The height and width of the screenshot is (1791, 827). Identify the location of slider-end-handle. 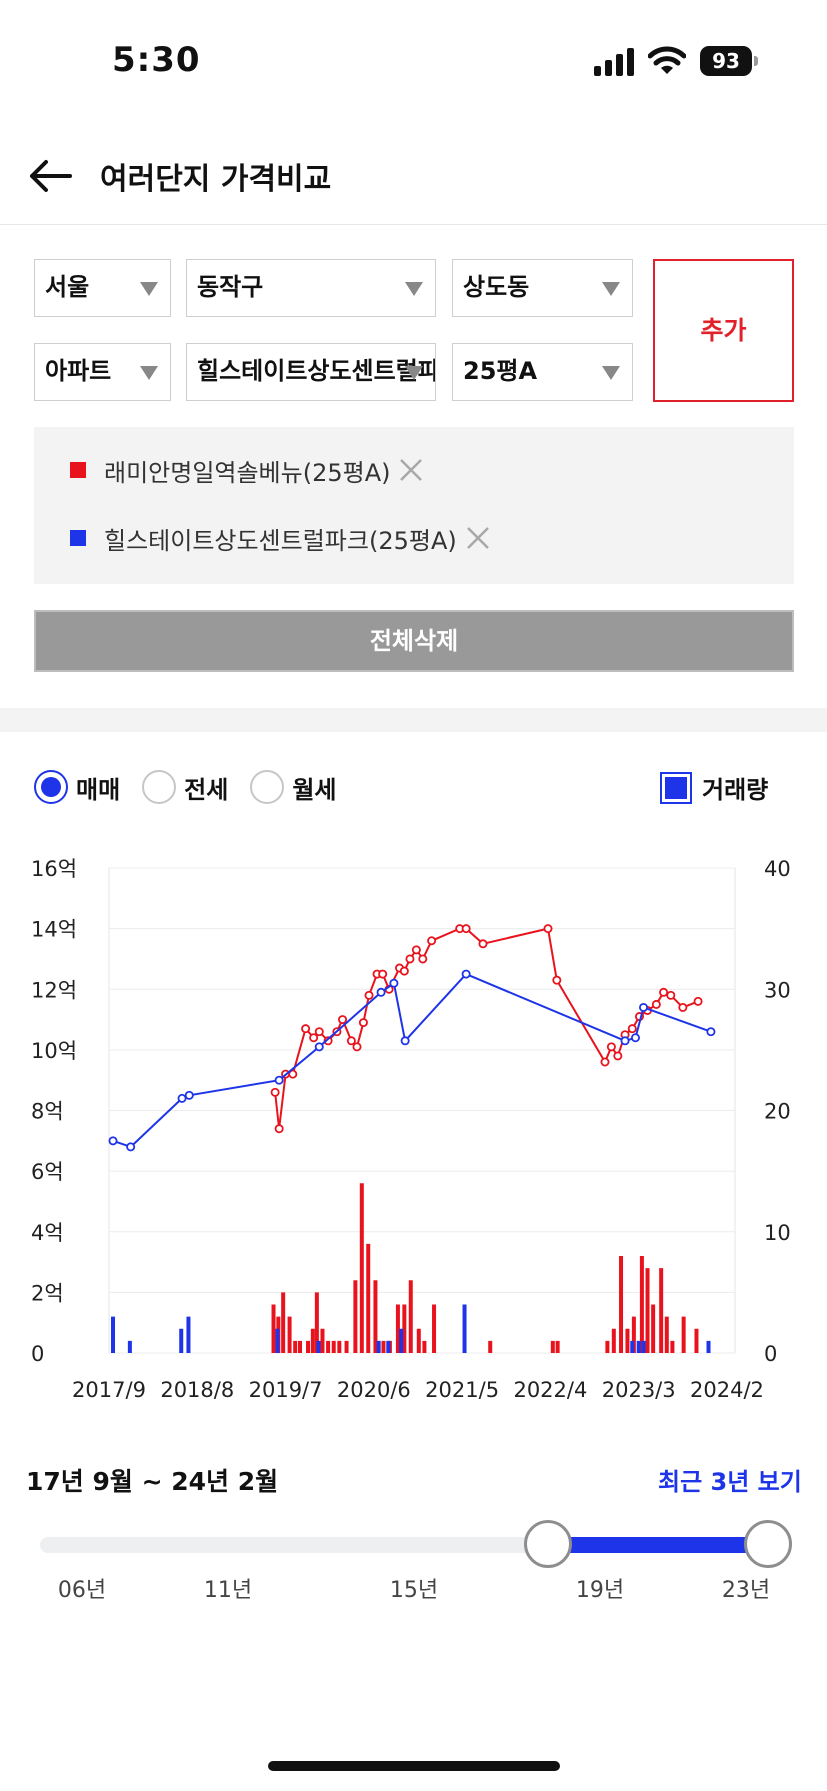
(767, 1544).